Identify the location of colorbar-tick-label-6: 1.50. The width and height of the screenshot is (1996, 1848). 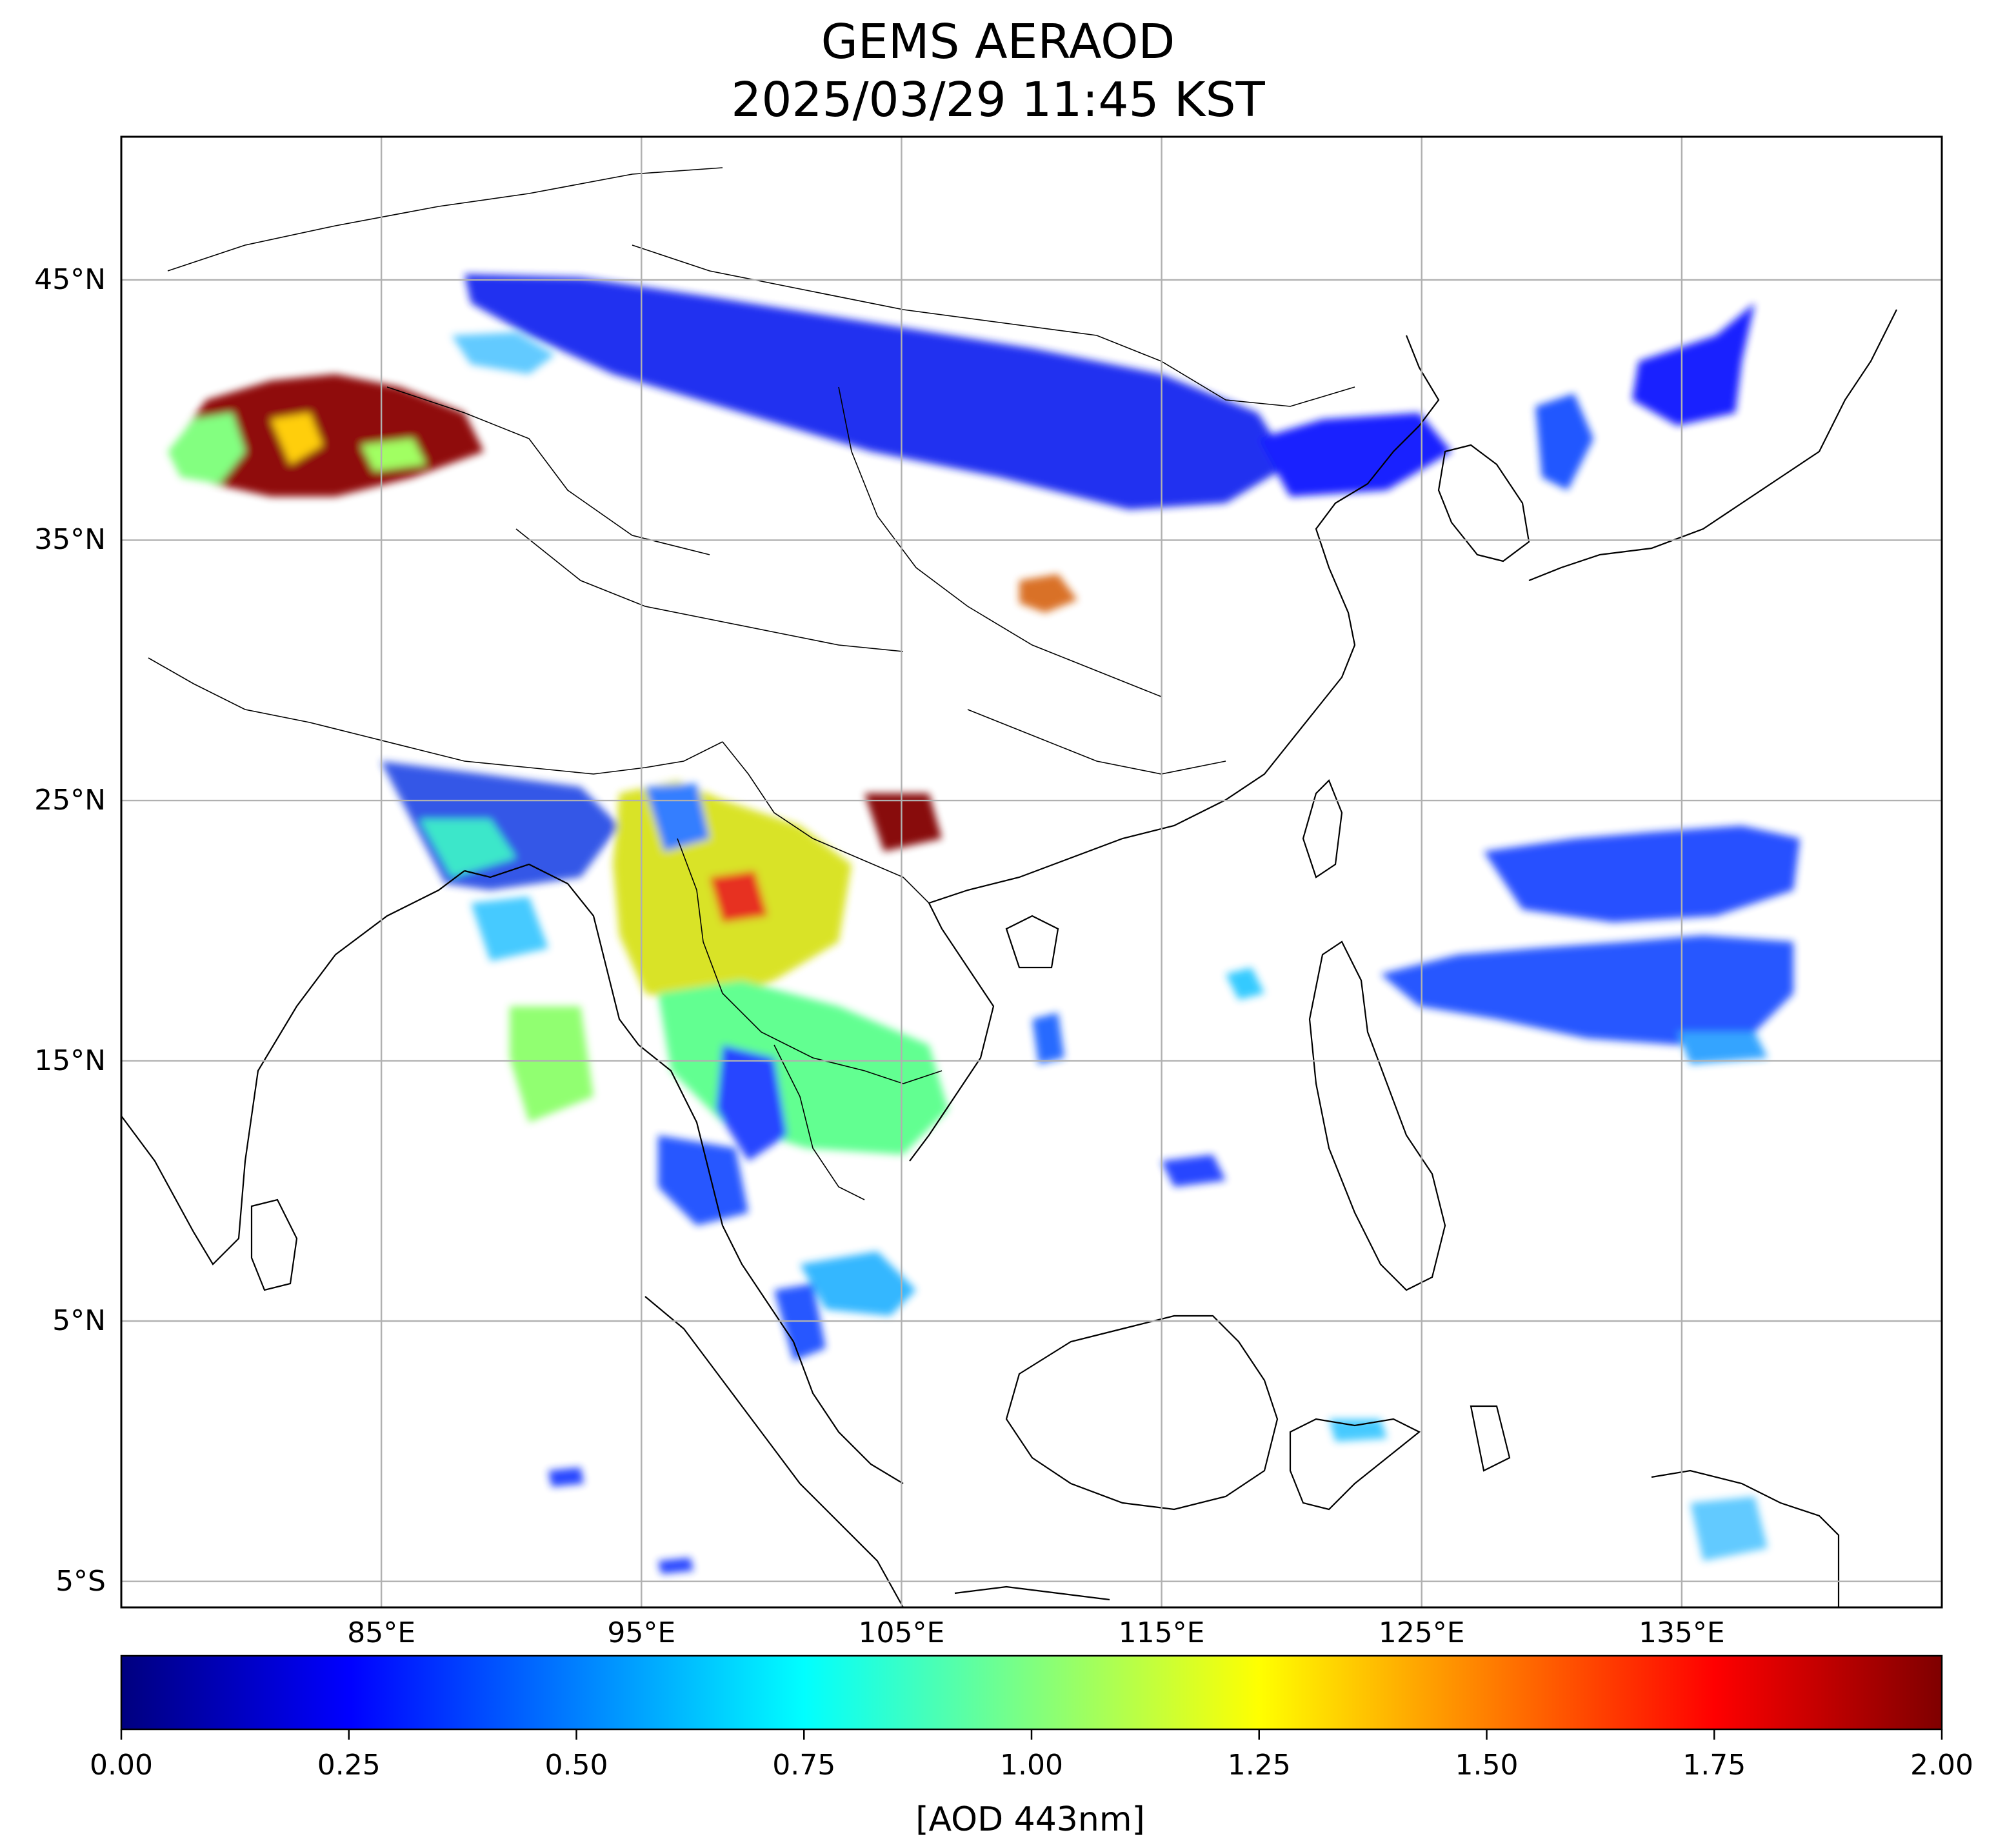
(1487, 1765).